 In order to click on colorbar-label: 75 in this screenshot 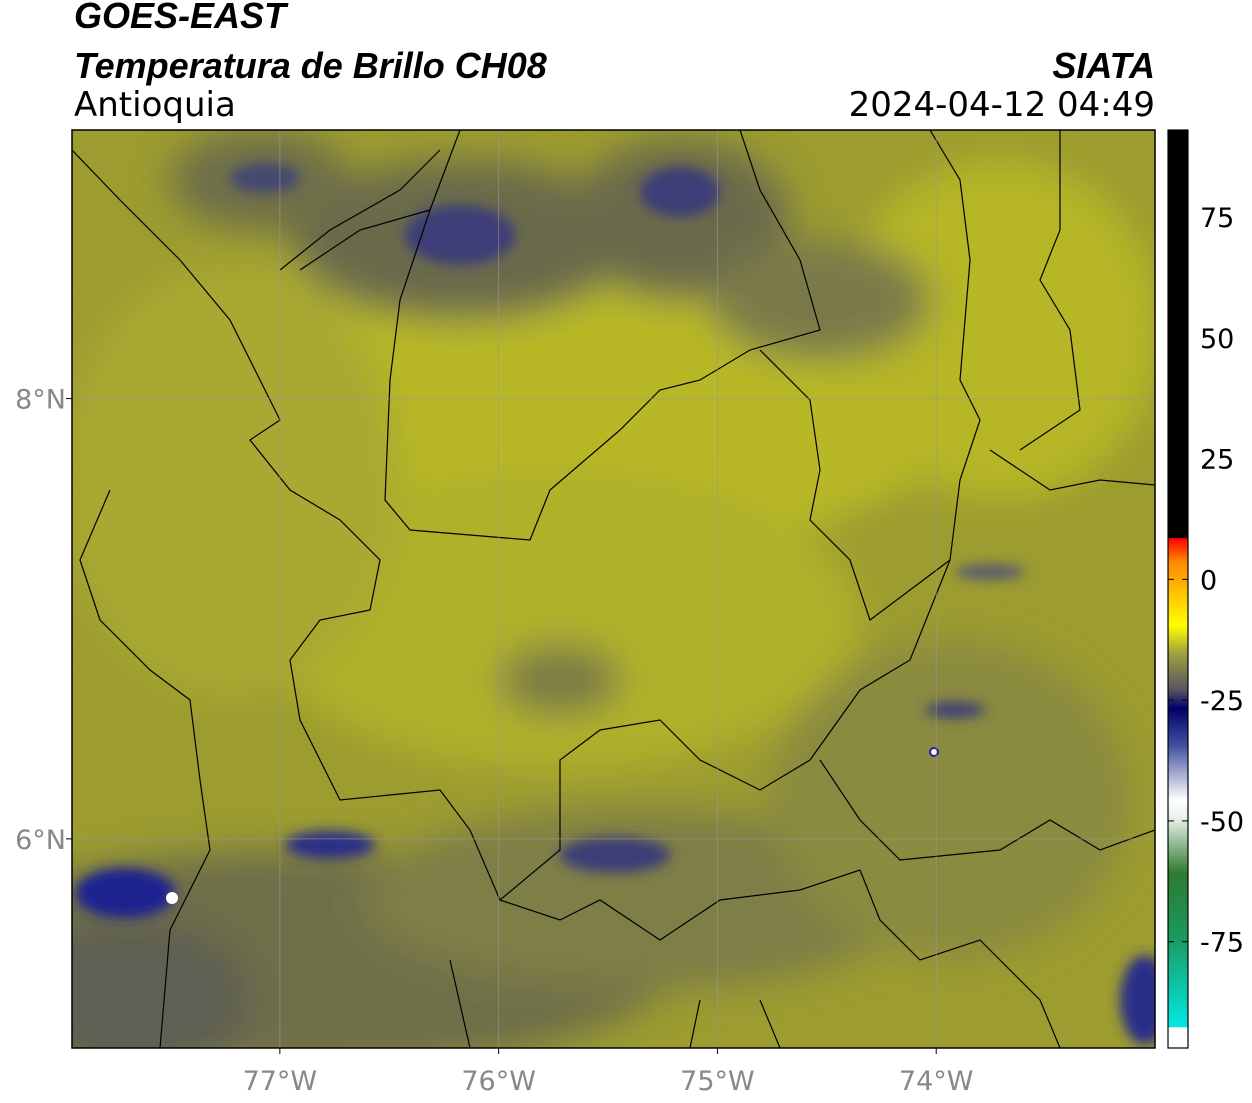, I will do `click(1217, 218)`.